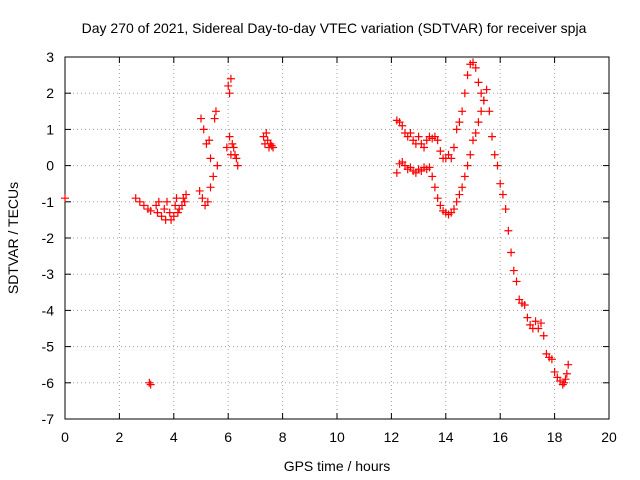  Describe the element at coordinates (48, 310) in the screenshot. I see `y-tick-label: -4` at that location.